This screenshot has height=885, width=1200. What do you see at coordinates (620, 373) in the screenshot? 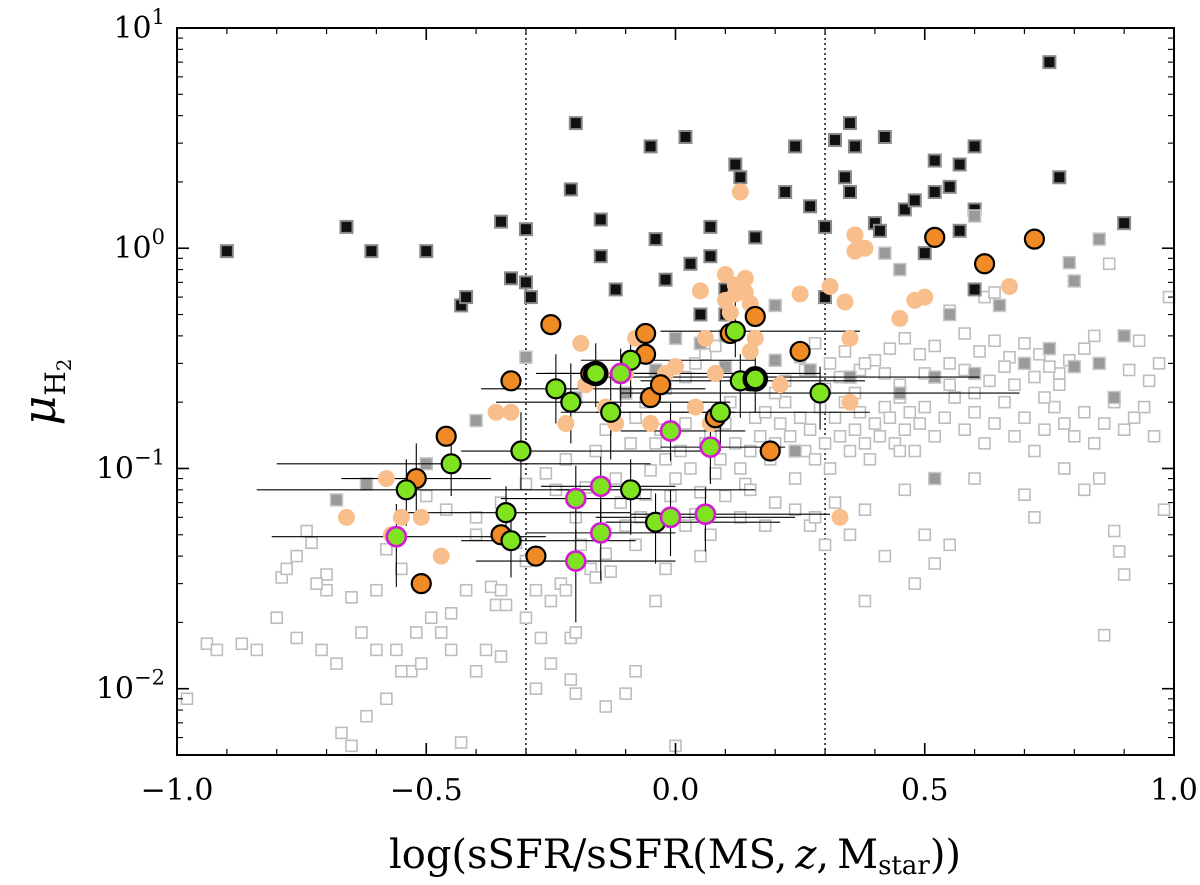
I see `green-magenta-point` at bounding box center [620, 373].